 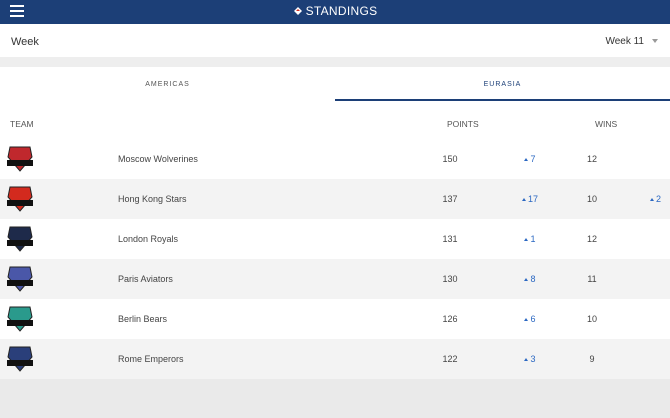 I want to click on points-change: 6, so click(x=530, y=319).